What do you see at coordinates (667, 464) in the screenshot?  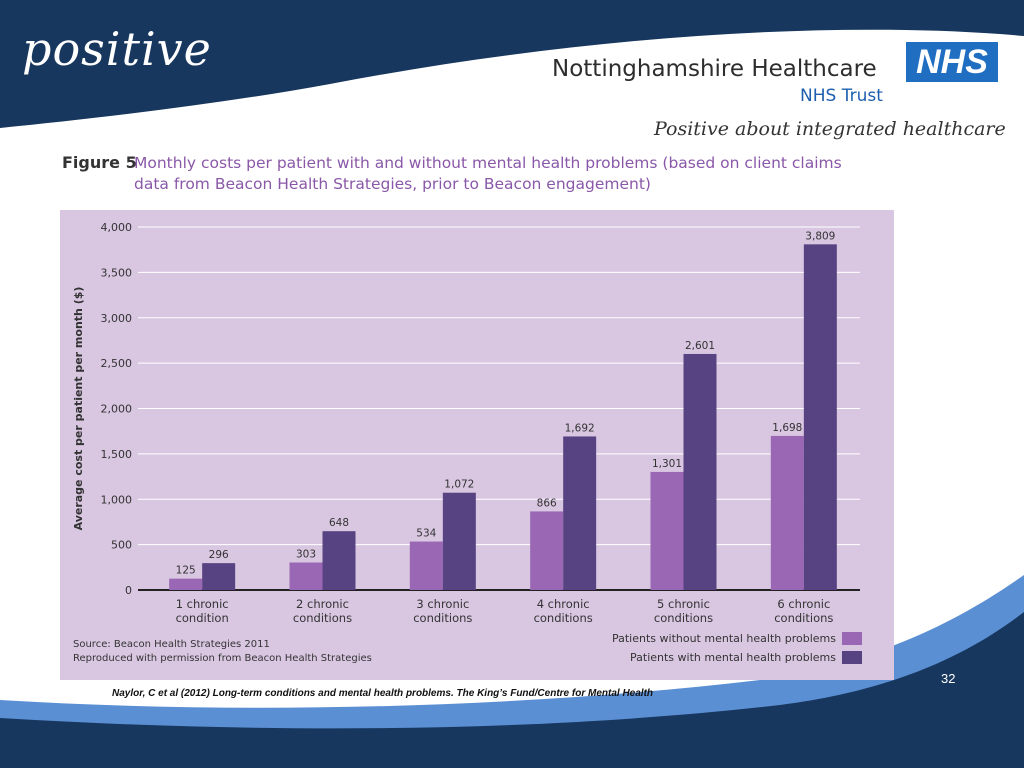 I see `data-label: 1,301` at bounding box center [667, 464].